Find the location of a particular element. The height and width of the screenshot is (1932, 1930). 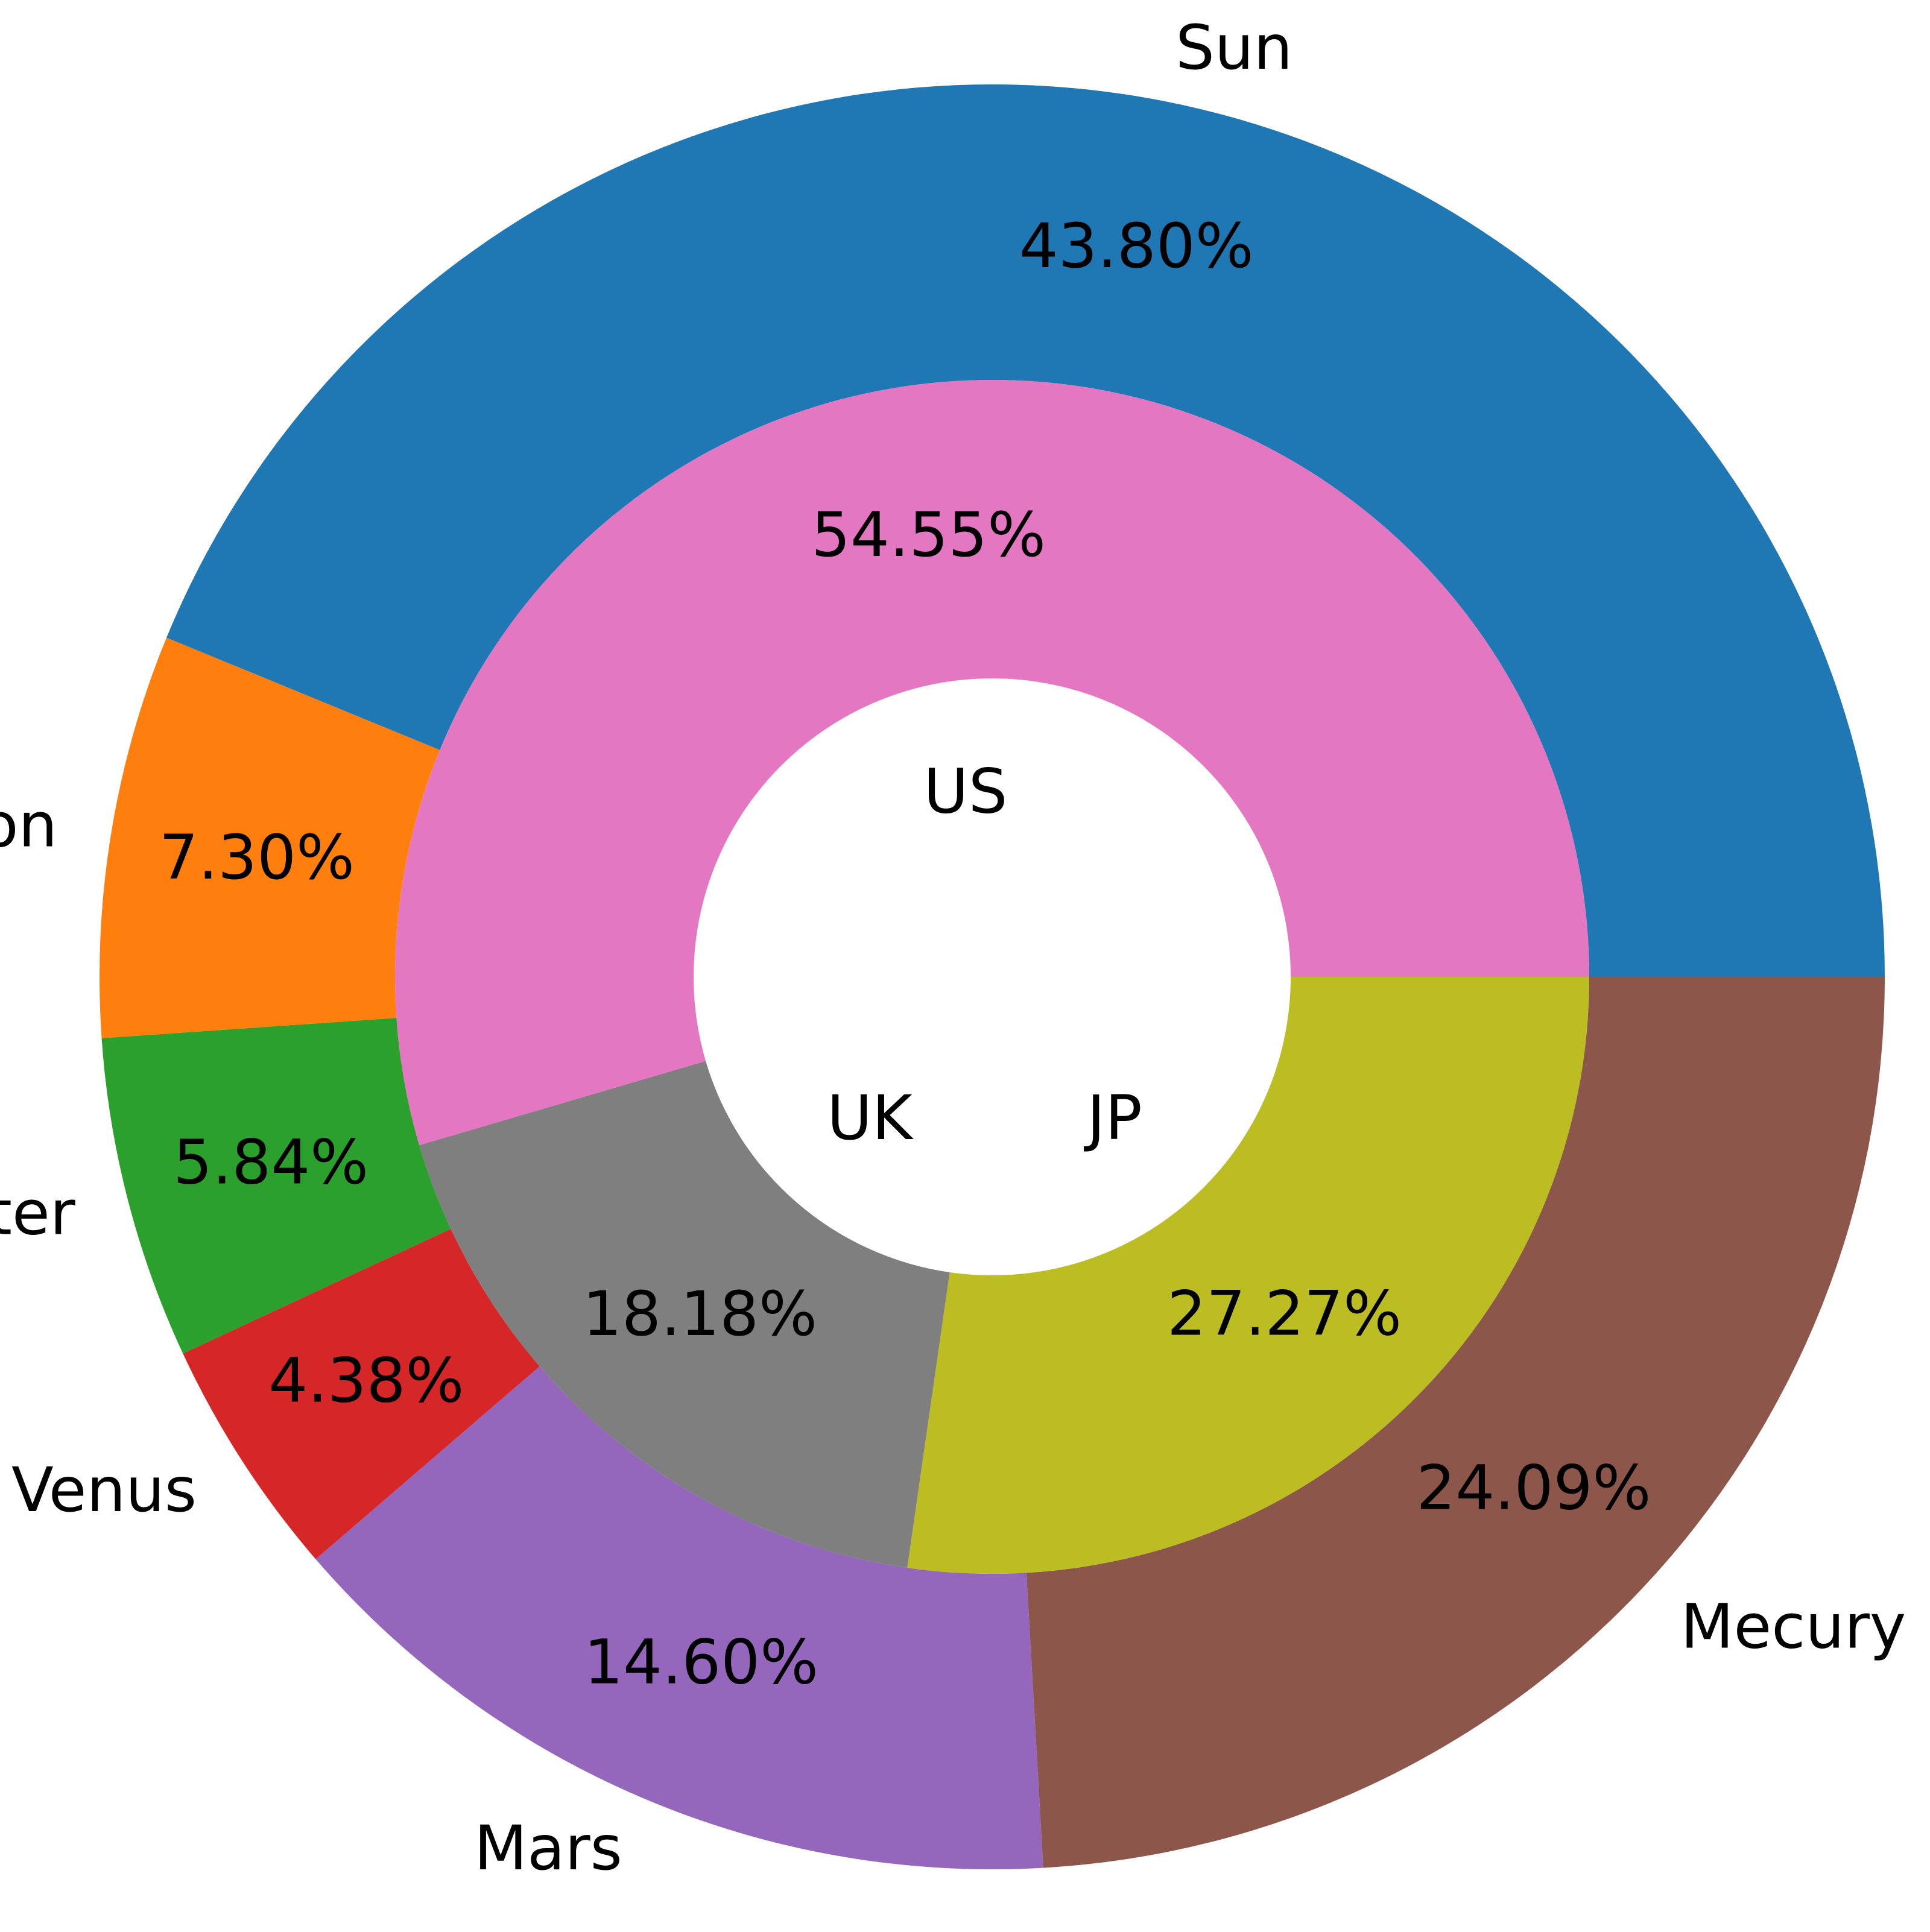

outer_ring-wedge-jupiter is located at coordinates (276, 1186).